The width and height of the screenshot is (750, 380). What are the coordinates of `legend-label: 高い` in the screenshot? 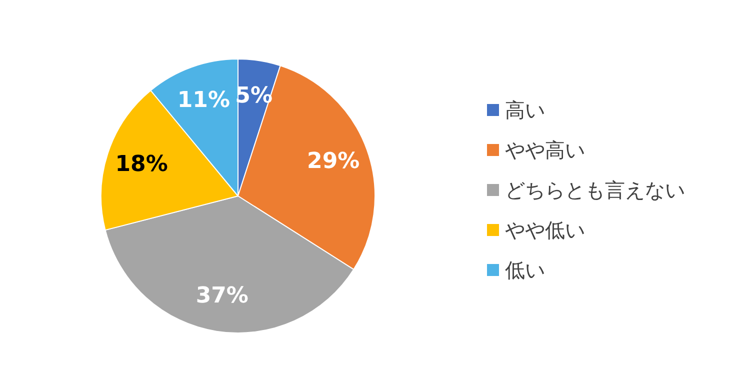 It's located at (525, 110).